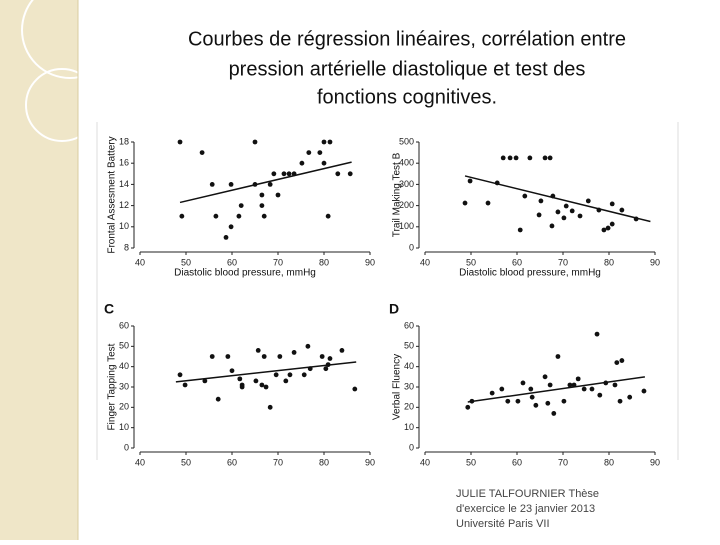  What do you see at coordinates (126, 247) in the screenshot?
I see `y-tick-label: 8` at bounding box center [126, 247].